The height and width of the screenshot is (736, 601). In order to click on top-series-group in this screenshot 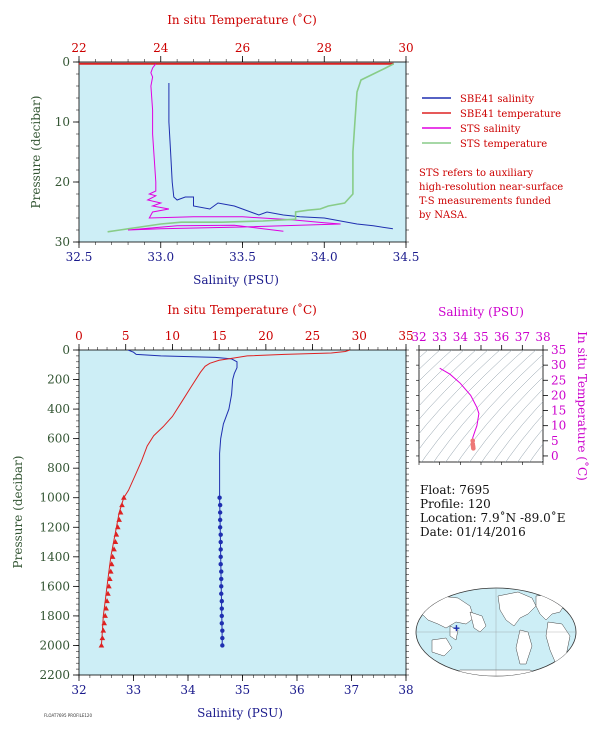, I will do `click(237, 147)`.